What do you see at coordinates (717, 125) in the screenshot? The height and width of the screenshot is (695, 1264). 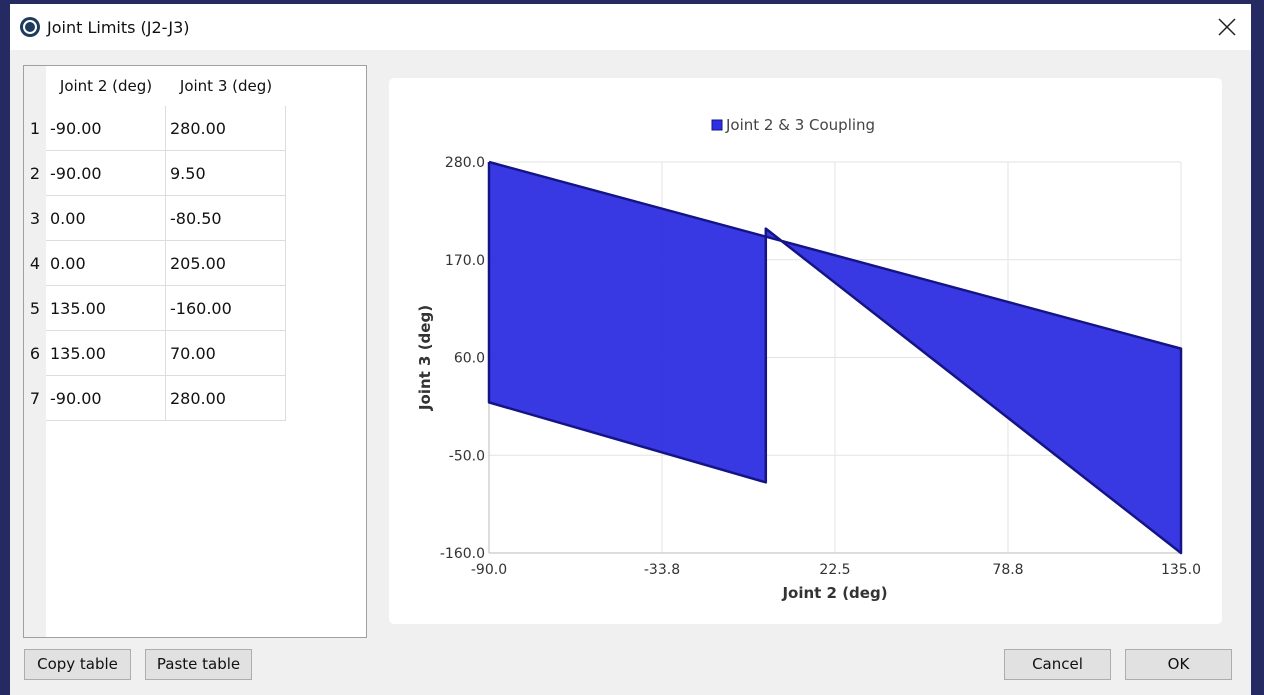 I see `legend-swatch` at bounding box center [717, 125].